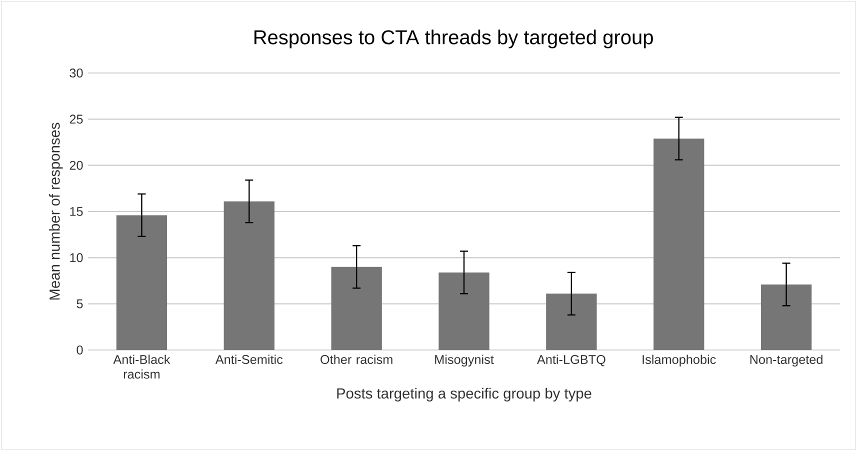 Image resolution: width=857 pixels, height=451 pixels. I want to click on y-tick-label: 20, so click(76, 165).